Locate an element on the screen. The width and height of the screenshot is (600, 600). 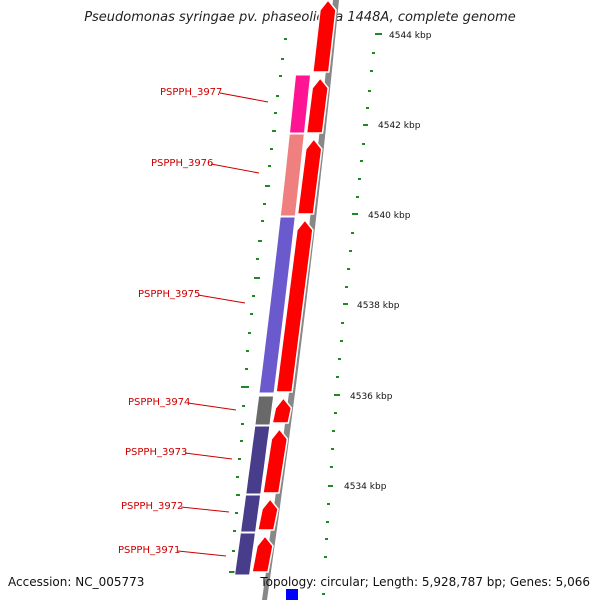
gene-label: PSPPH_3975 is located at coordinates (169, 294).